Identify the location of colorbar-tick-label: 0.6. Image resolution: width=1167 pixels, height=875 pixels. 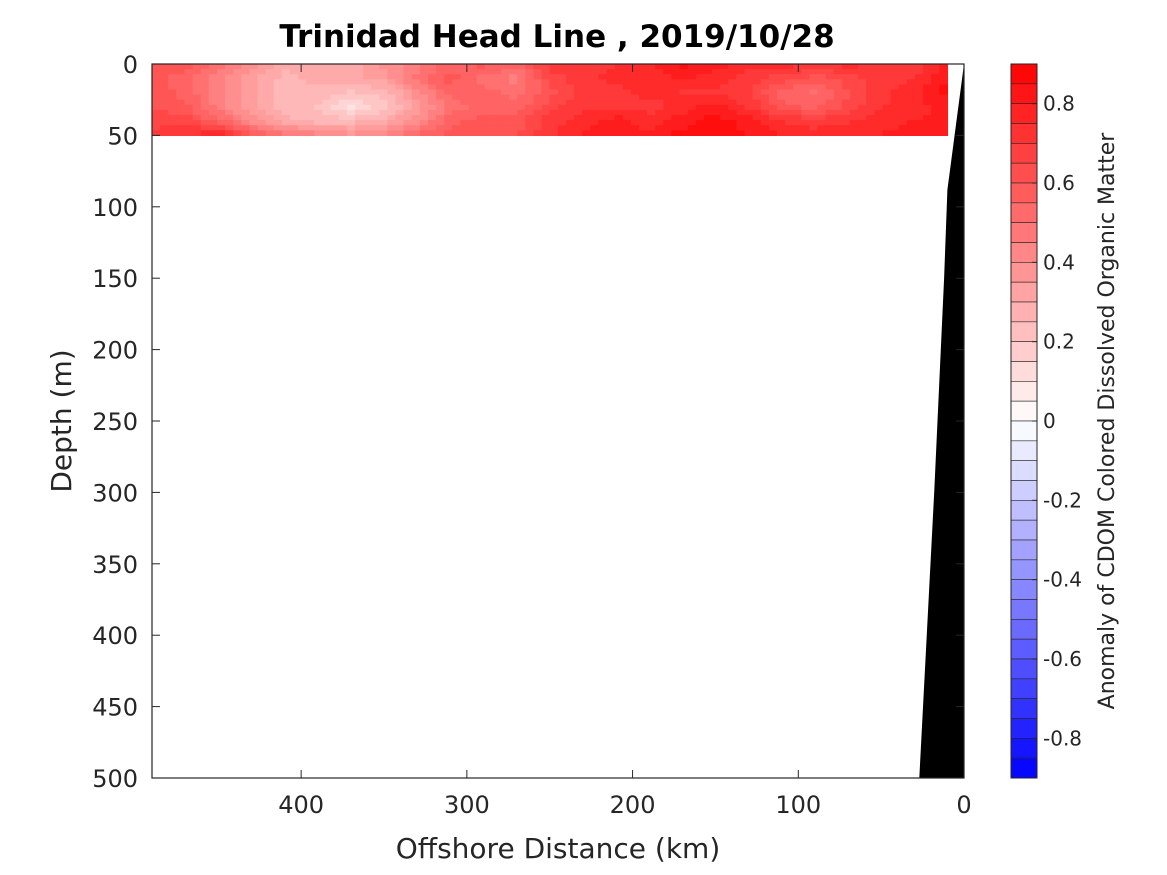
(1059, 183).